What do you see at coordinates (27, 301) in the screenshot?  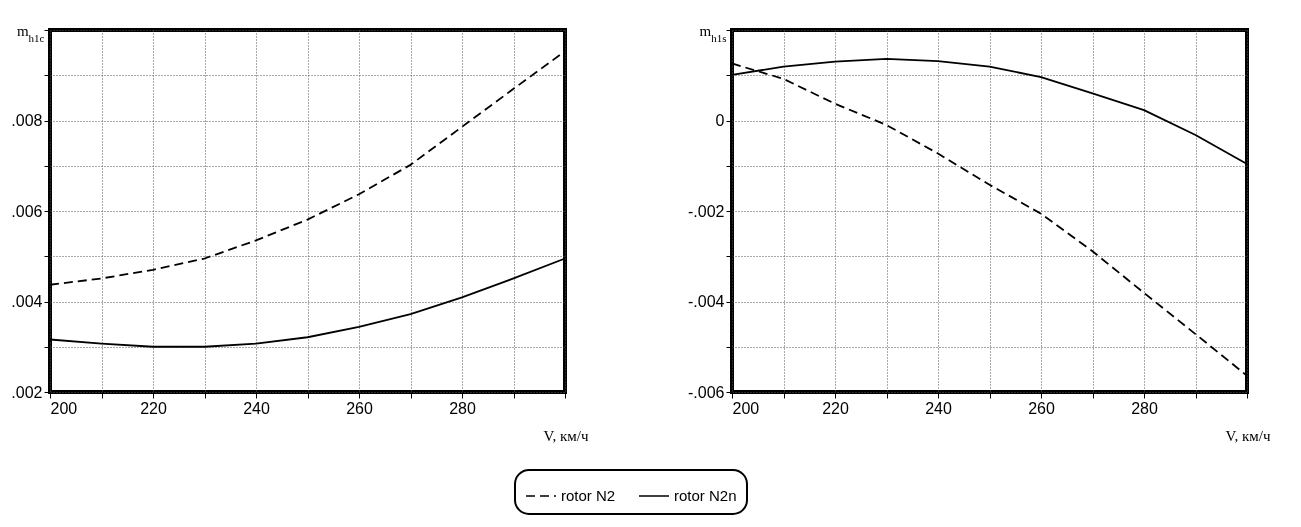 I see `y-tick-label: .004` at bounding box center [27, 301].